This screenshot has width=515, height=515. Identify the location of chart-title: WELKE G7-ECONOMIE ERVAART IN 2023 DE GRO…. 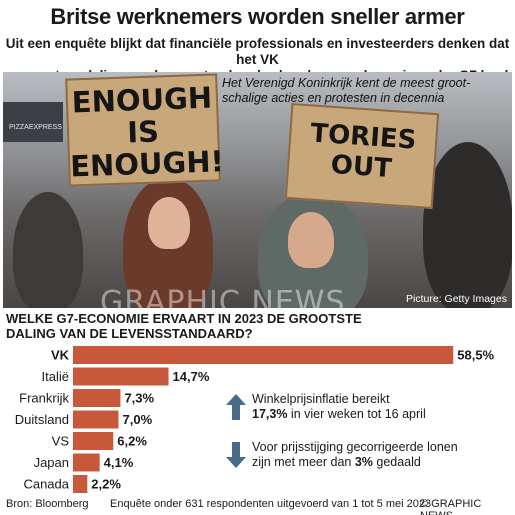
(226, 326).